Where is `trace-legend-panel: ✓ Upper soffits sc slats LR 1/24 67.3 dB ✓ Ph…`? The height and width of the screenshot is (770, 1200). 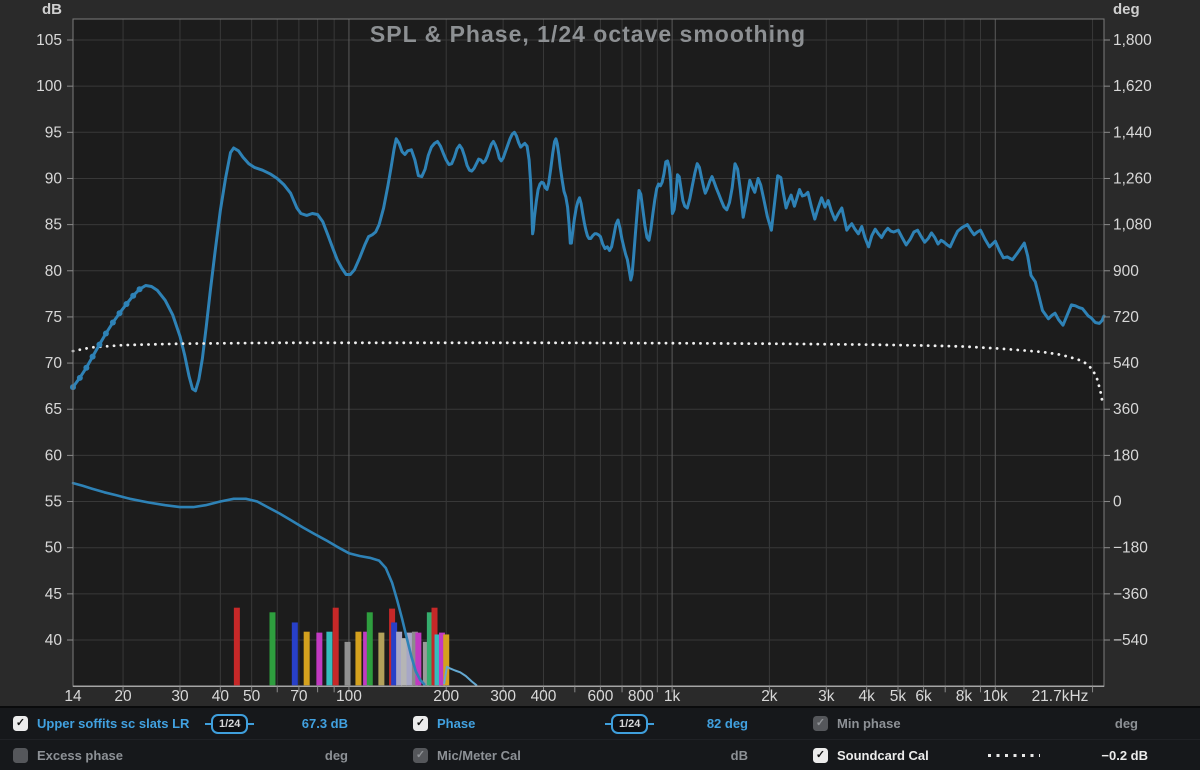
trace-legend-panel: ✓ Upper soffits sc slats LR 1/24 67.3 dB ✓ Ph… is located at coordinates (600, 738).